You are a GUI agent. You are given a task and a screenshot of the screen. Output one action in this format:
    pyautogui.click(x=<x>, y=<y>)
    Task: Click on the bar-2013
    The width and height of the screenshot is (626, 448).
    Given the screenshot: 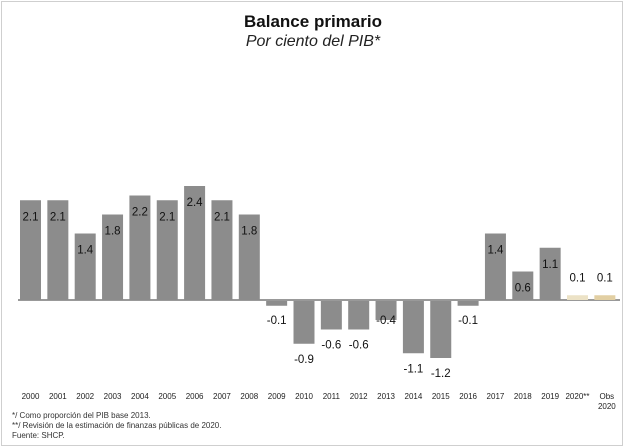 What is the action you would take?
    pyautogui.click(x=386, y=310)
    